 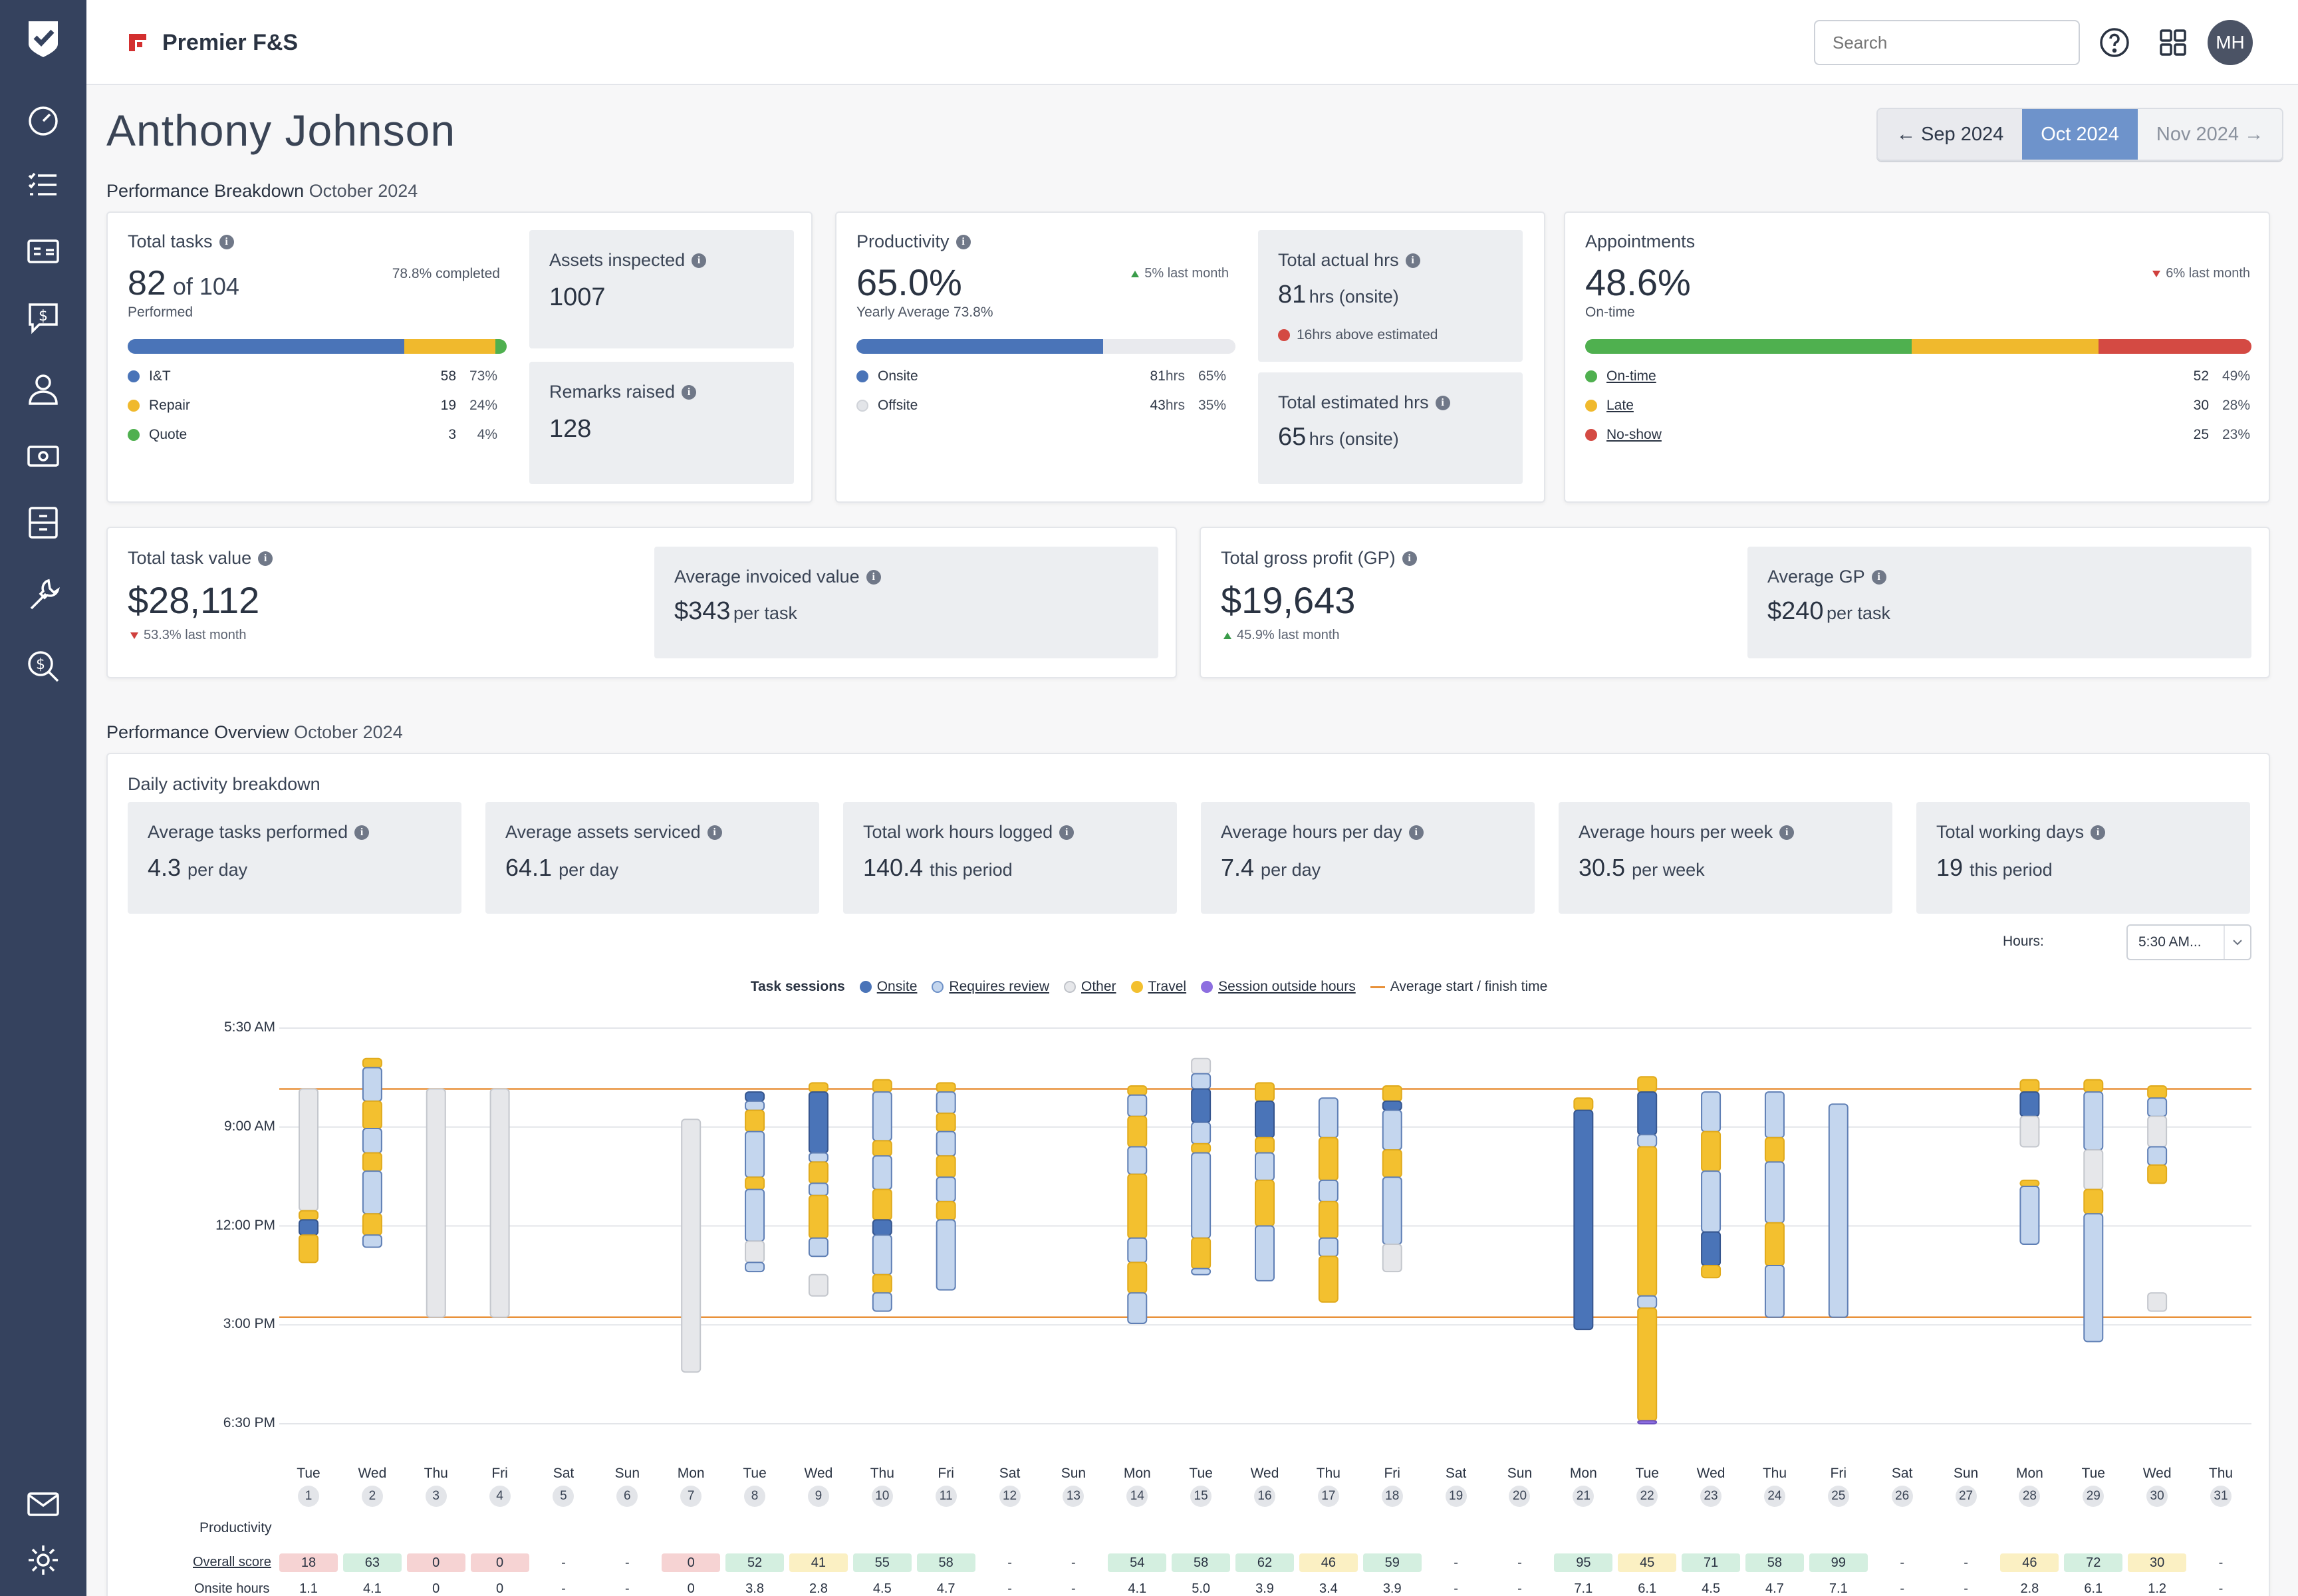 I want to click on onsite-hours-cell: -, so click(x=563, y=1588).